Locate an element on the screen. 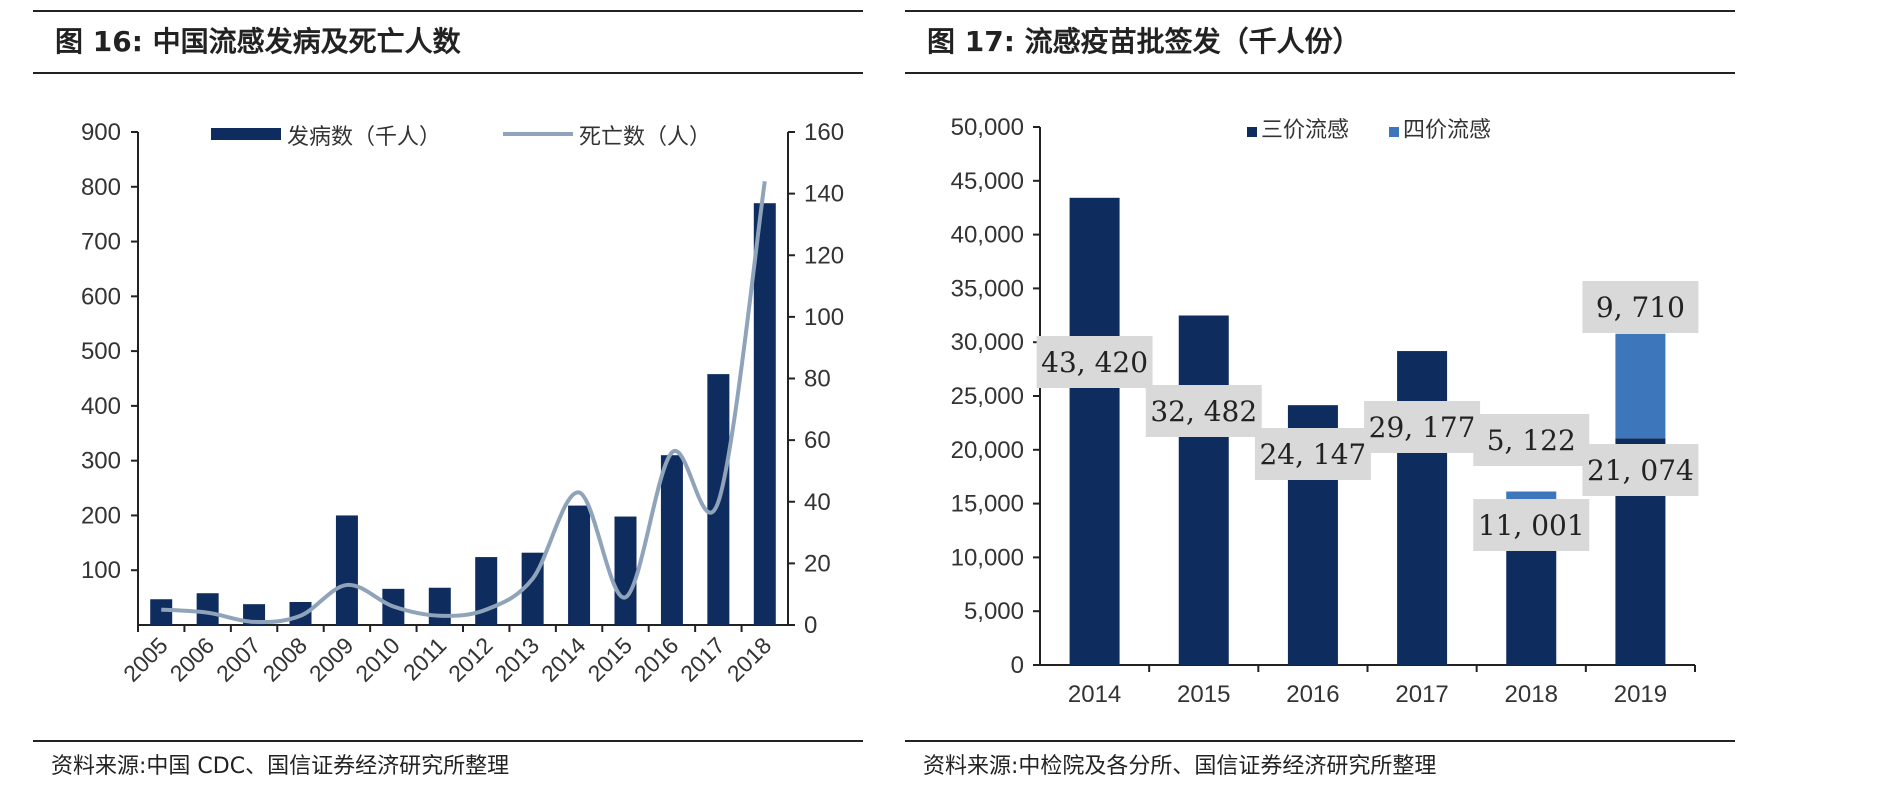  x-tick-label: 2009 is located at coordinates (331, 659).